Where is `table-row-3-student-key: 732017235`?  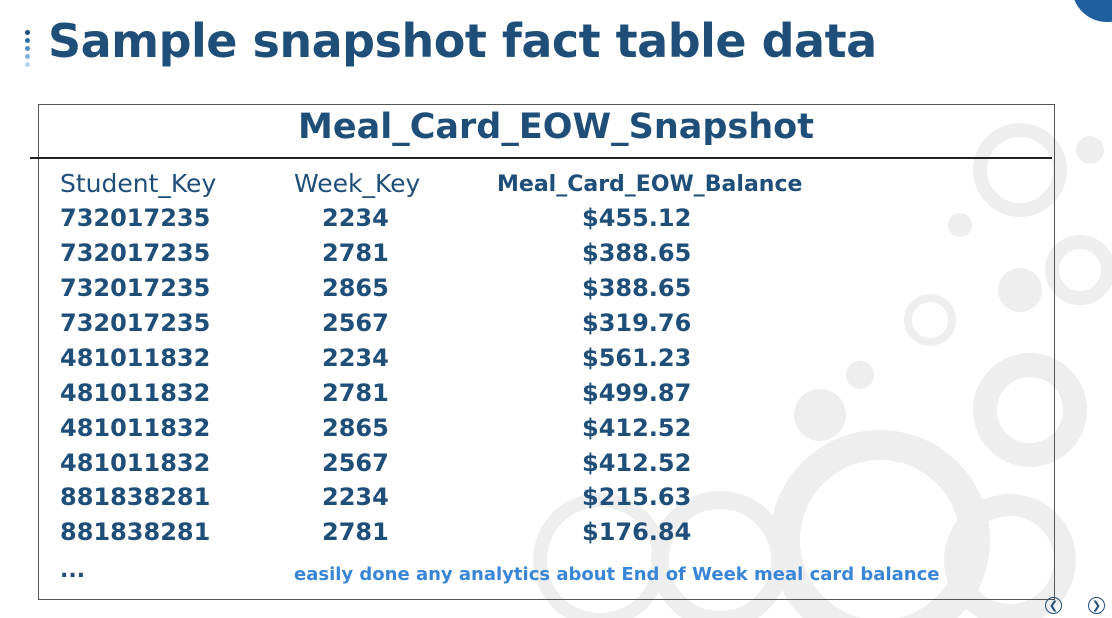
table-row-3-student-key: 732017235 is located at coordinates (135, 288).